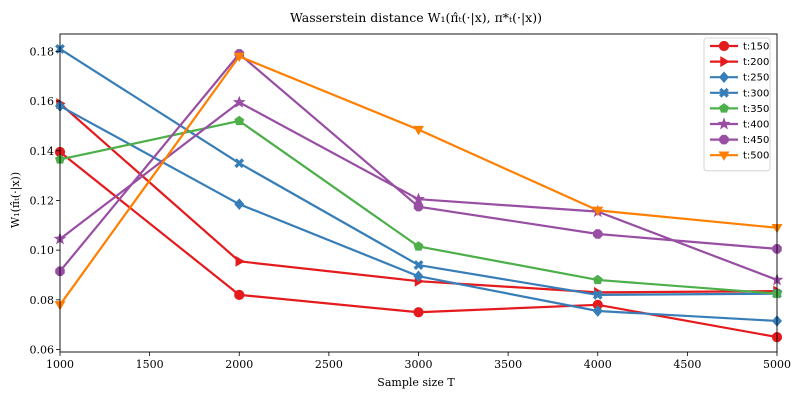 The height and width of the screenshot is (400, 800). What do you see at coordinates (739, 140) in the screenshot?
I see `legend-item: t:450` at bounding box center [739, 140].